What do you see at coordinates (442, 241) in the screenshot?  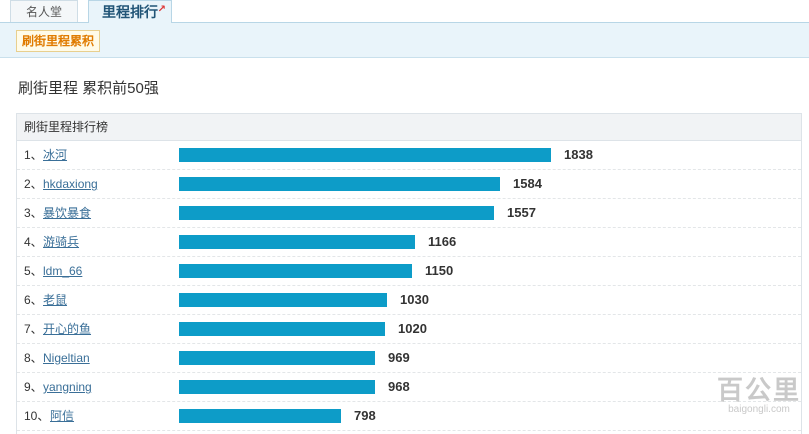 I see `mileage-value: 1166` at bounding box center [442, 241].